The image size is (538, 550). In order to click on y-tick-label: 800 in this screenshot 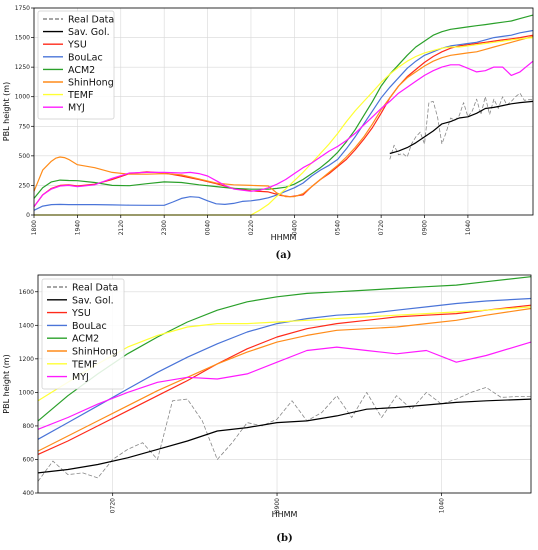, I will do `click(29, 426)`.